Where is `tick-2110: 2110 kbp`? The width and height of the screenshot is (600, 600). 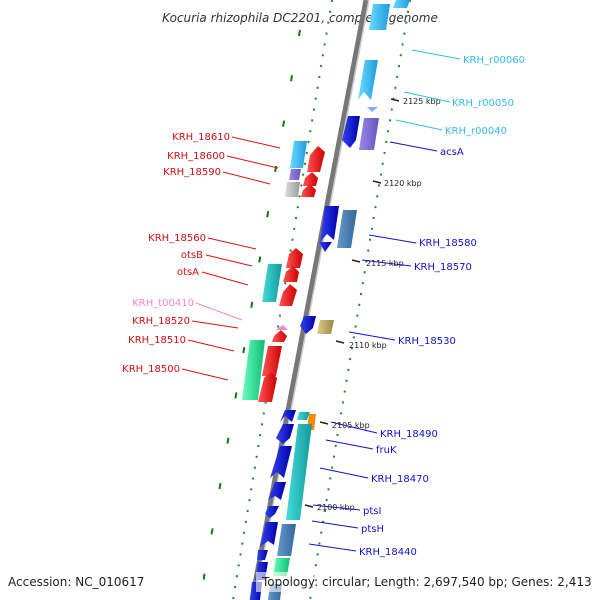
tick-2110: 2110 kbp is located at coordinates (368, 345).